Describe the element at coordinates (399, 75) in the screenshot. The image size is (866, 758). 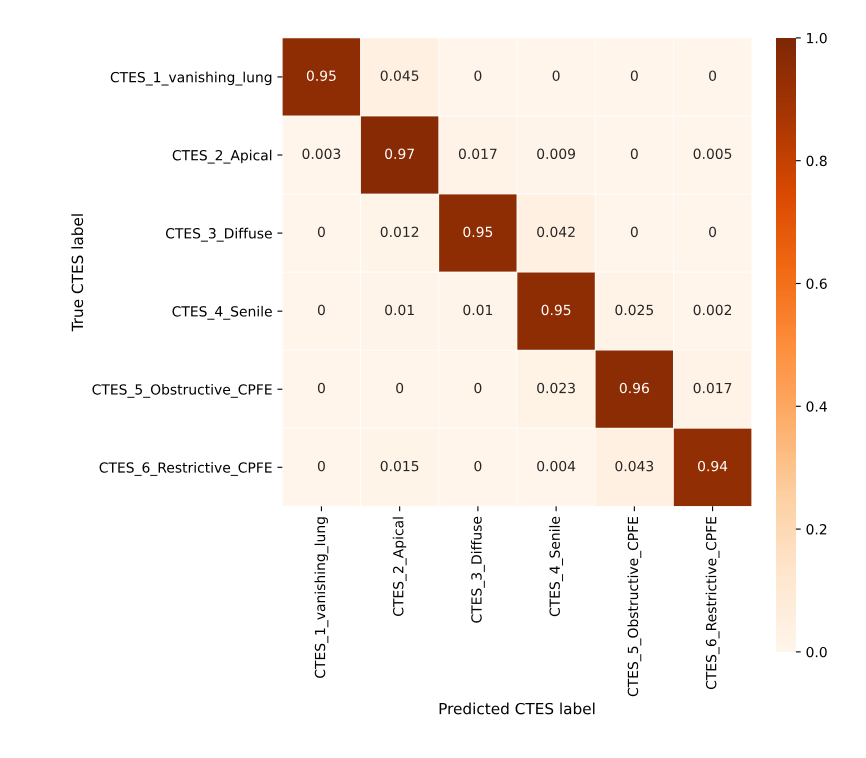
I see `data-label: 0.045` at that location.